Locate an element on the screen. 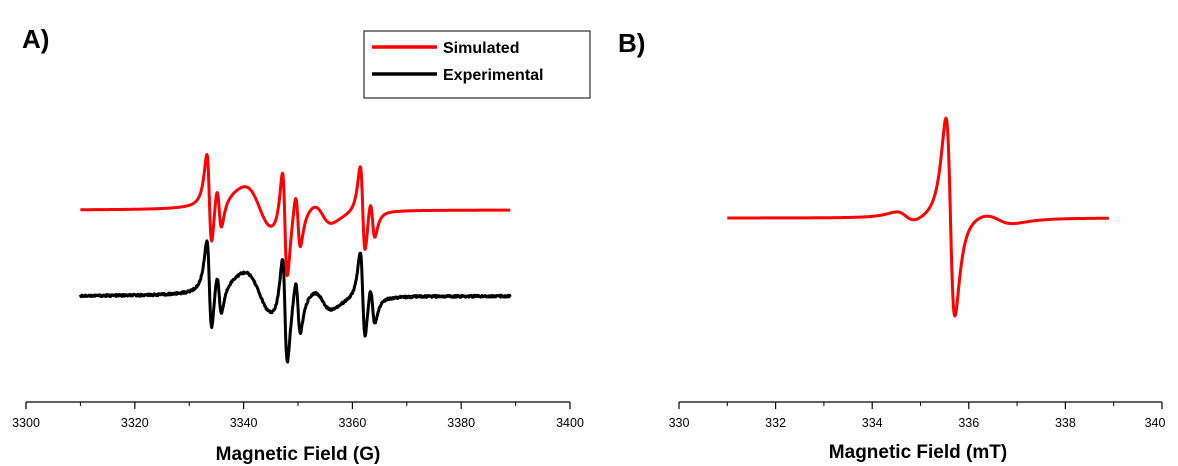 This screenshot has height=466, width=1178. legend-label-experimental: Experimental is located at coordinates (493, 75).